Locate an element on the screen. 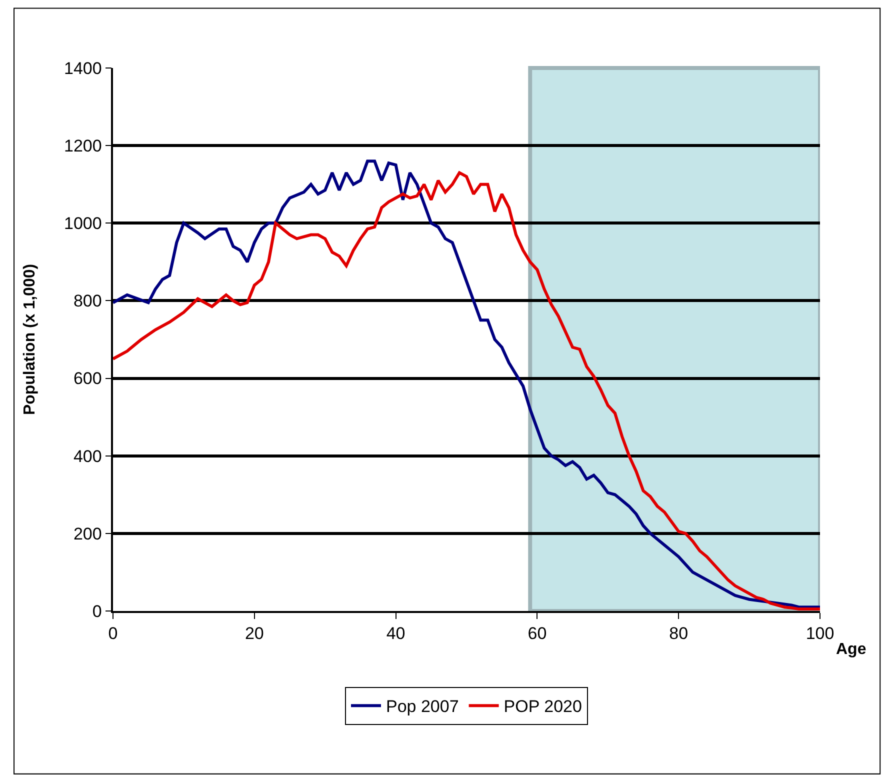 The height and width of the screenshot is (775, 890). y-tick-label: 200 is located at coordinates (87, 534).